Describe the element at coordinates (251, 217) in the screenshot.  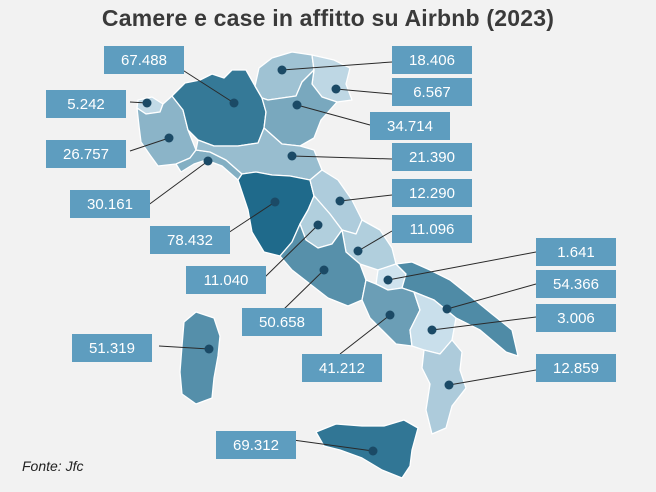
I see `leader-line-toscana` at that location.